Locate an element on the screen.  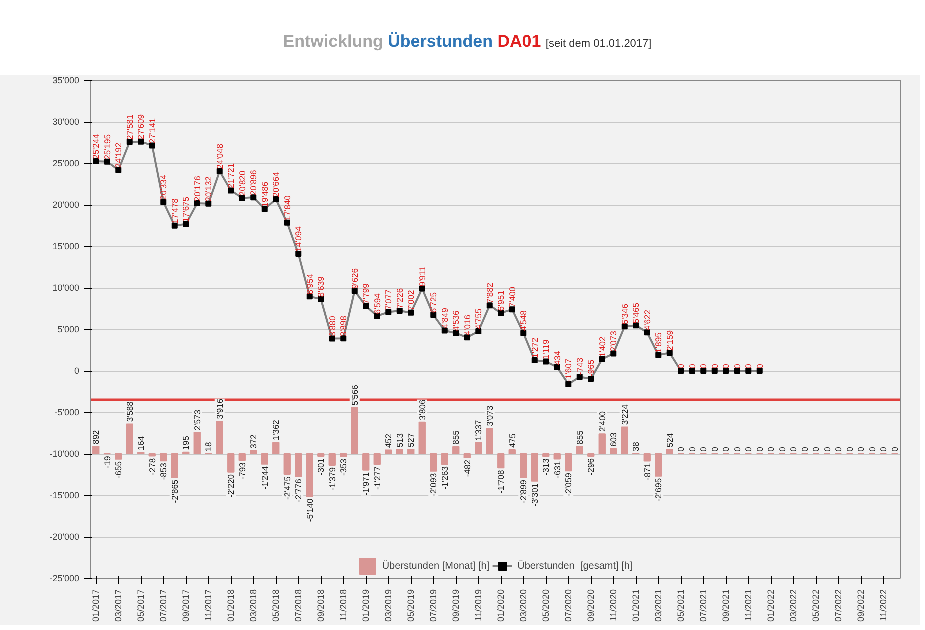
data-label: -2'475 is located at coordinates (287, 488).